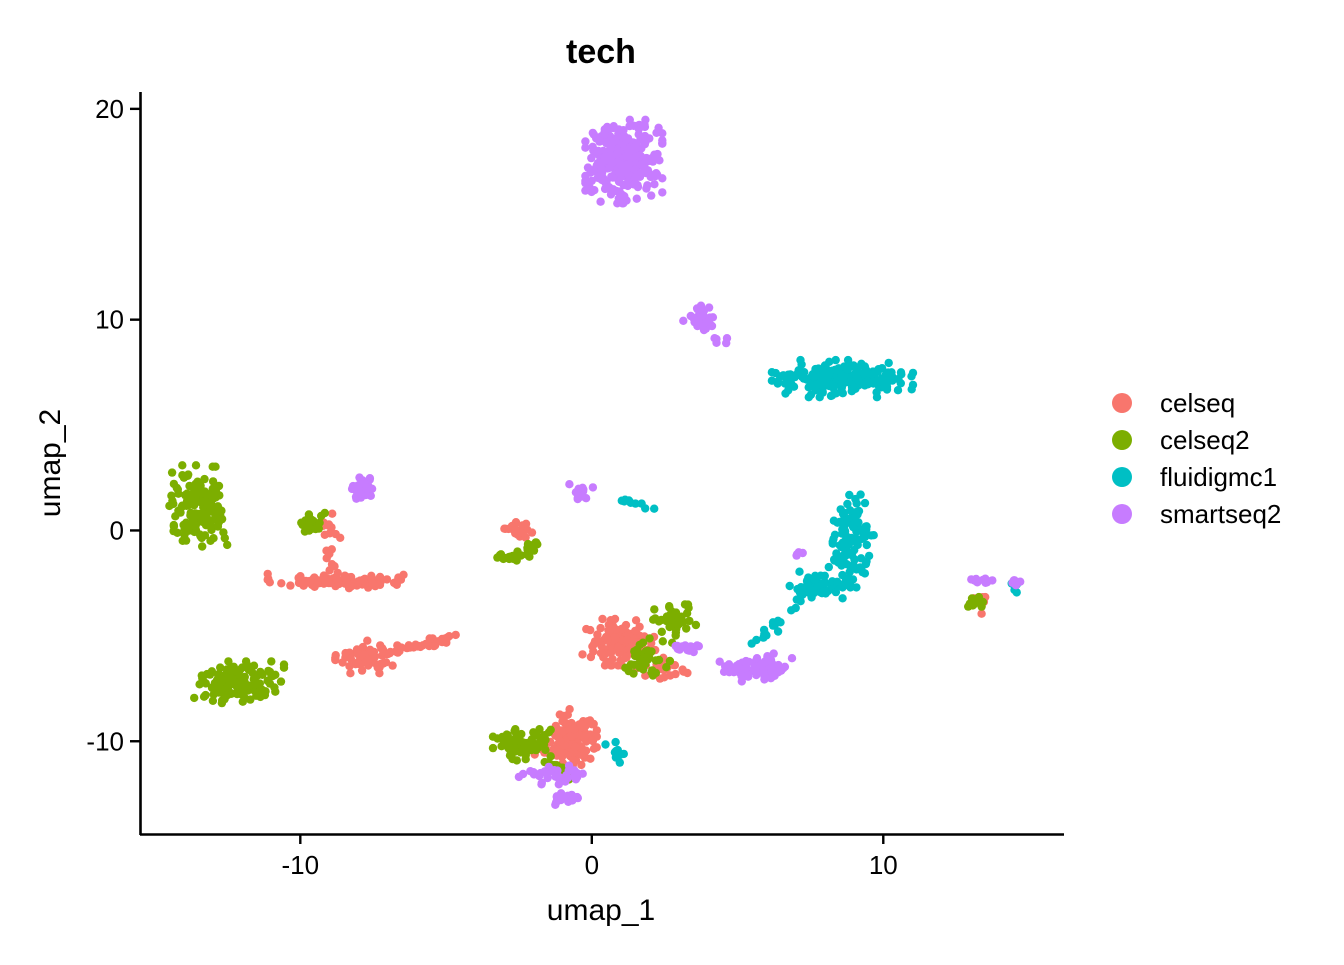 Image resolution: width=1344 pixels, height=965 pixels. Describe the element at coordinates (1122, 440) in the screenshot. I see `legend-key-celseq2` at that location.